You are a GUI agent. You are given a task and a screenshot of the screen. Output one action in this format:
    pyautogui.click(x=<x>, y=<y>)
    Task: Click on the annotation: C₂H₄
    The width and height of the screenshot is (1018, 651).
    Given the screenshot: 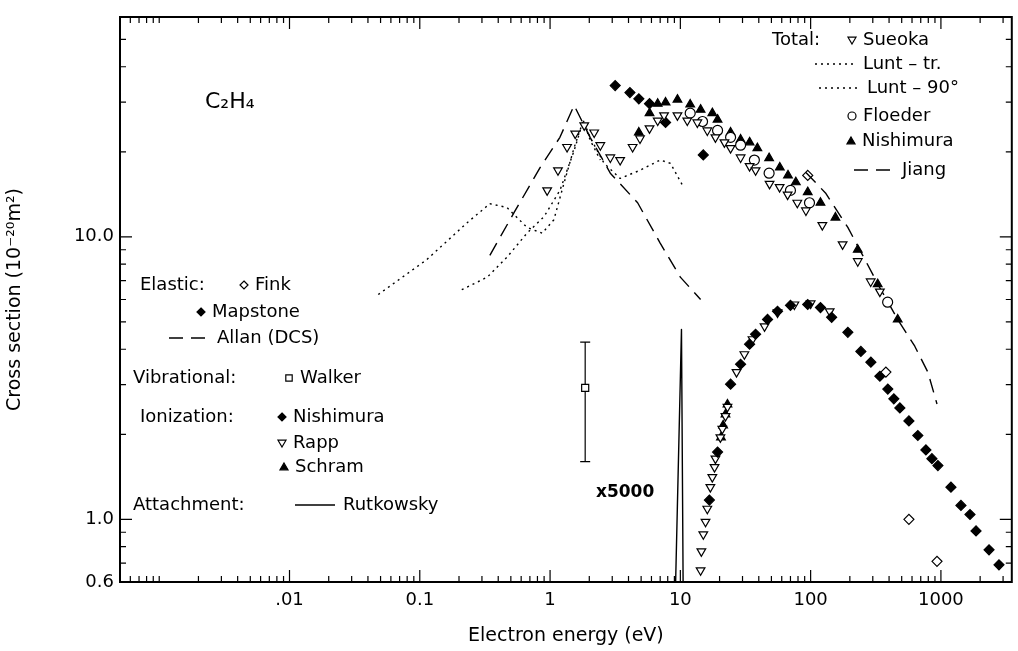 What is the action you would take?
    pyautogui.click(x=230, y=100)
    